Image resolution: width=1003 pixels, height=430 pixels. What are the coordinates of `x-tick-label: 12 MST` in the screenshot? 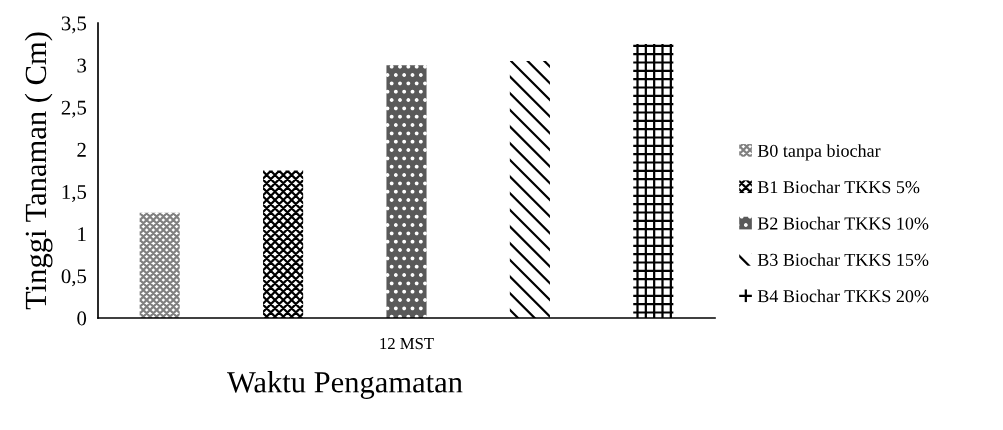 It's located at (407, 343).